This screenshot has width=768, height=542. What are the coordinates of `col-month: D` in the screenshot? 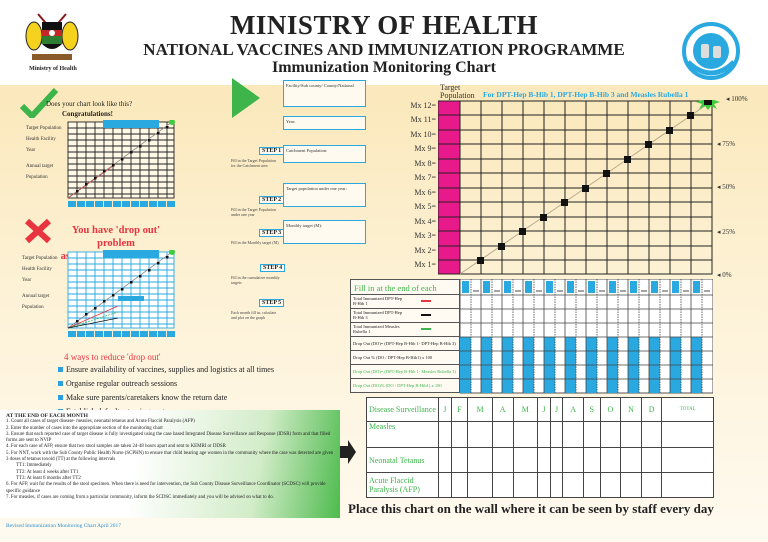 It's located at (651, 409).